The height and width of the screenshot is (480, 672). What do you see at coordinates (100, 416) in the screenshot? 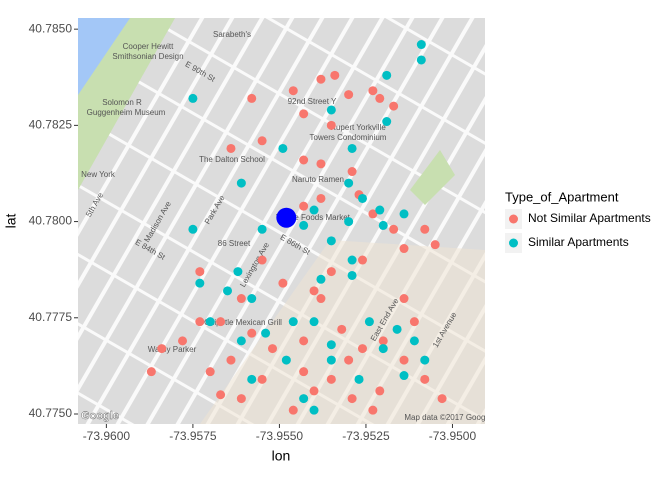
I see `map-label: Google` at bounding box center [100, 416].